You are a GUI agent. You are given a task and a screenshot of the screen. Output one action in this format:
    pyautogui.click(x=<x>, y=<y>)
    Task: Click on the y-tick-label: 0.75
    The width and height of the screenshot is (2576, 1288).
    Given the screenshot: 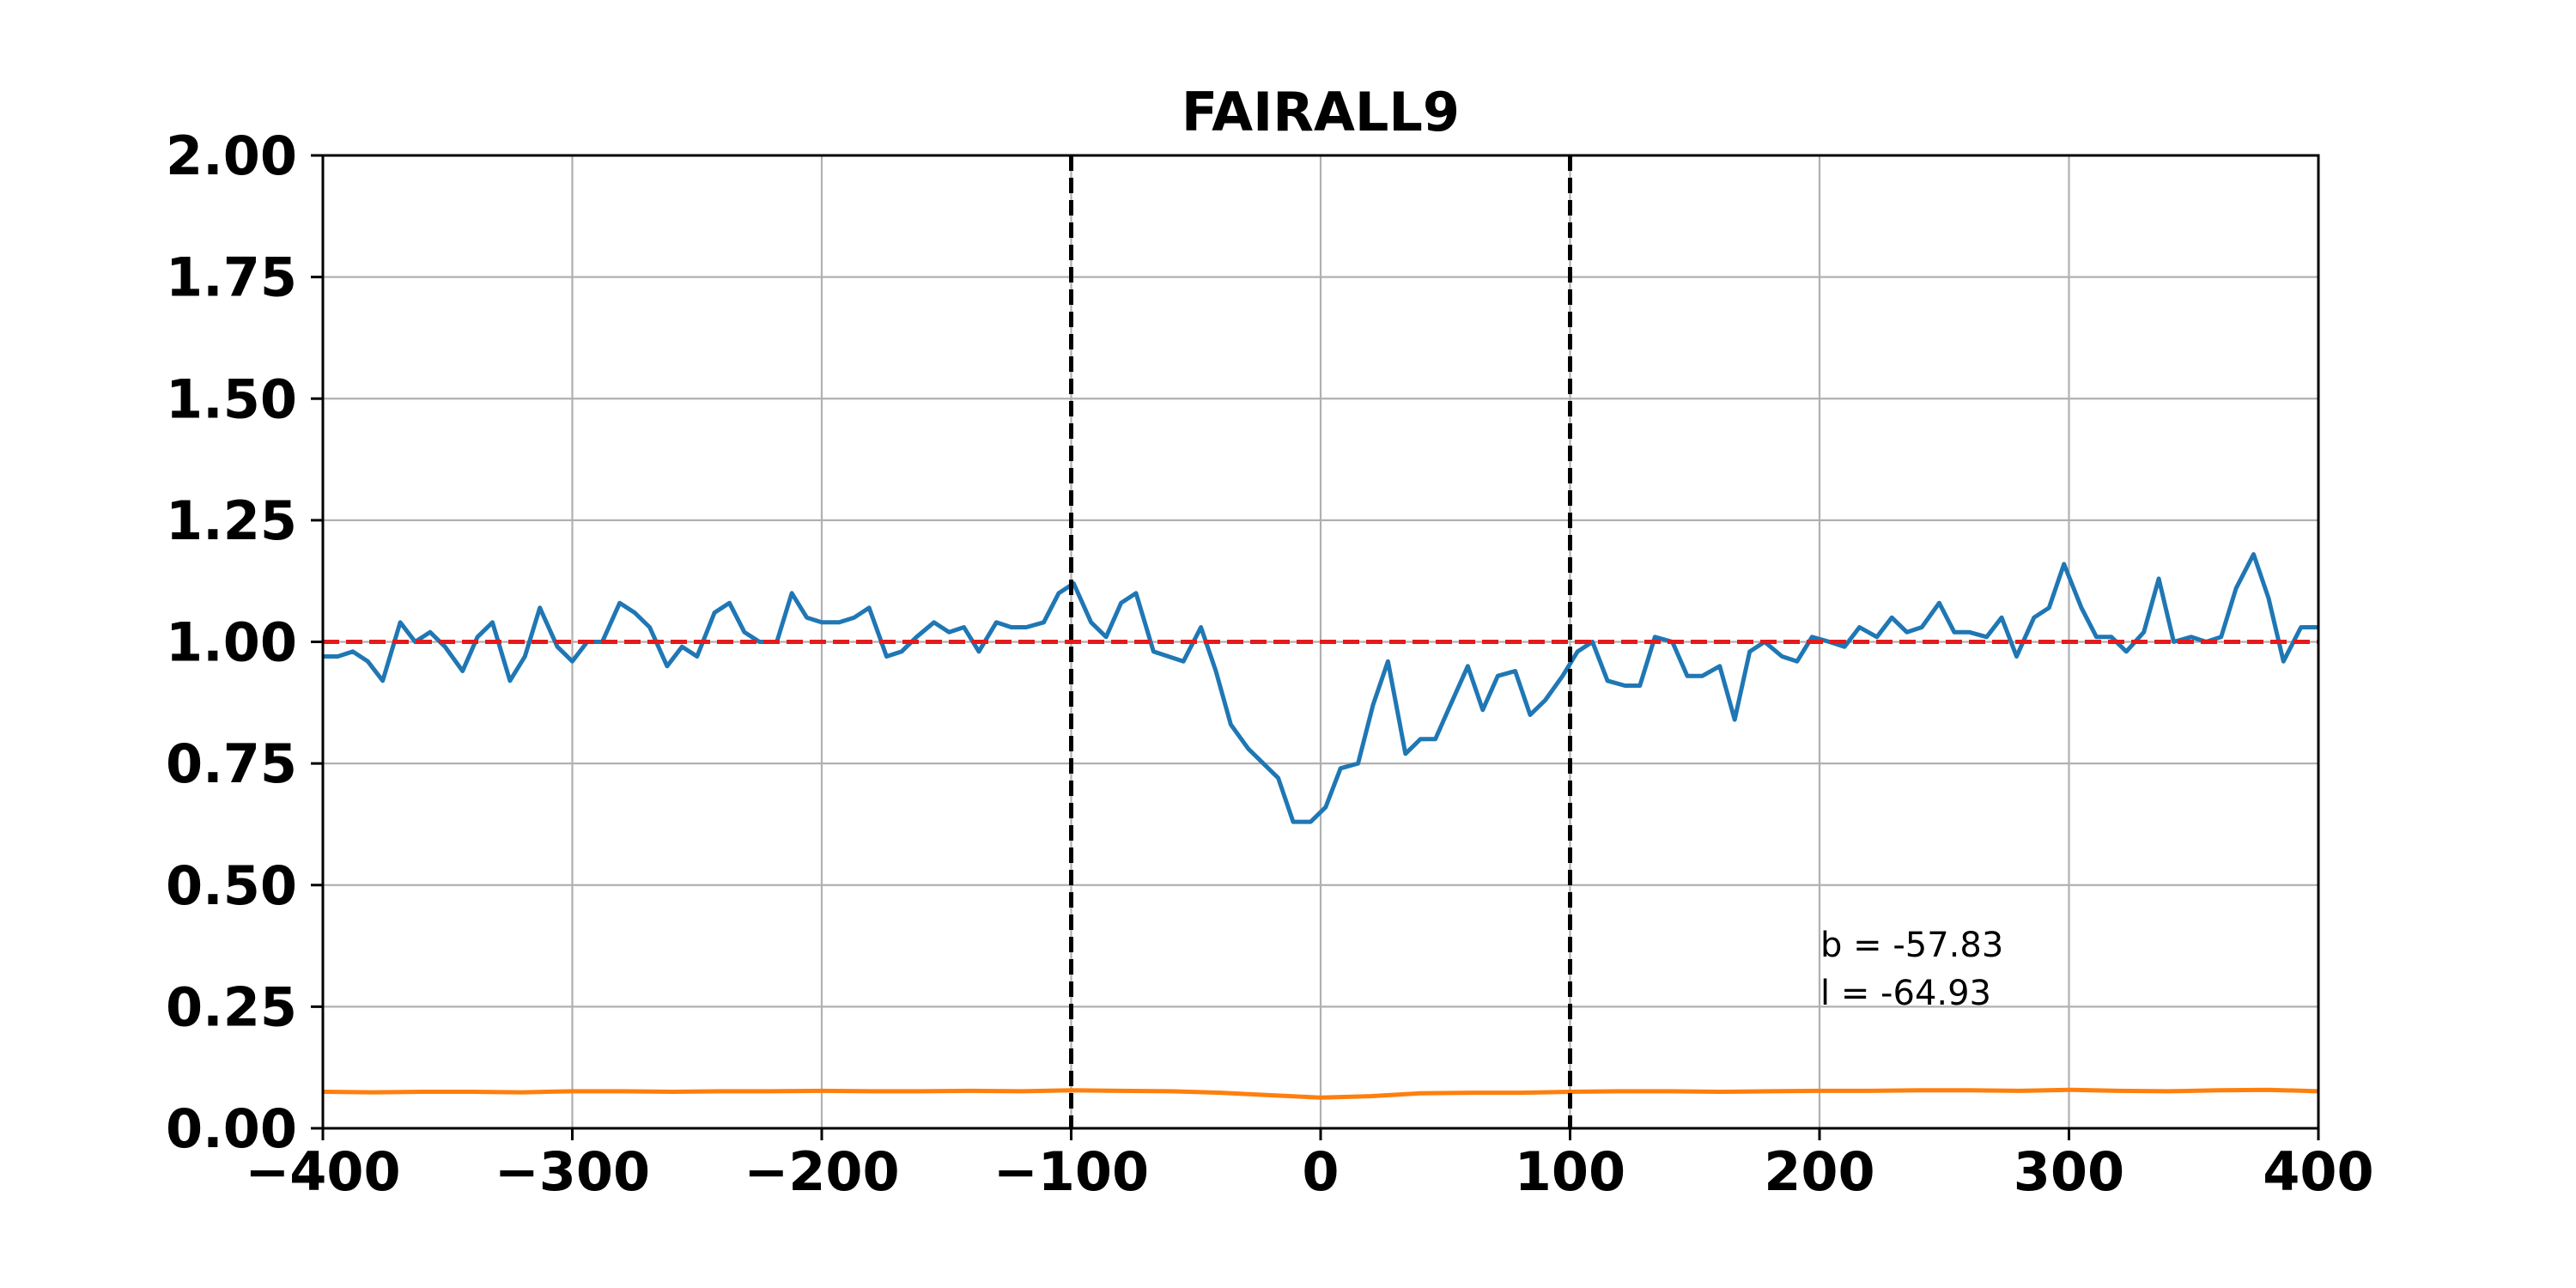 What is the action you would take?
    pyautogui.click(x=231, y=764)
    